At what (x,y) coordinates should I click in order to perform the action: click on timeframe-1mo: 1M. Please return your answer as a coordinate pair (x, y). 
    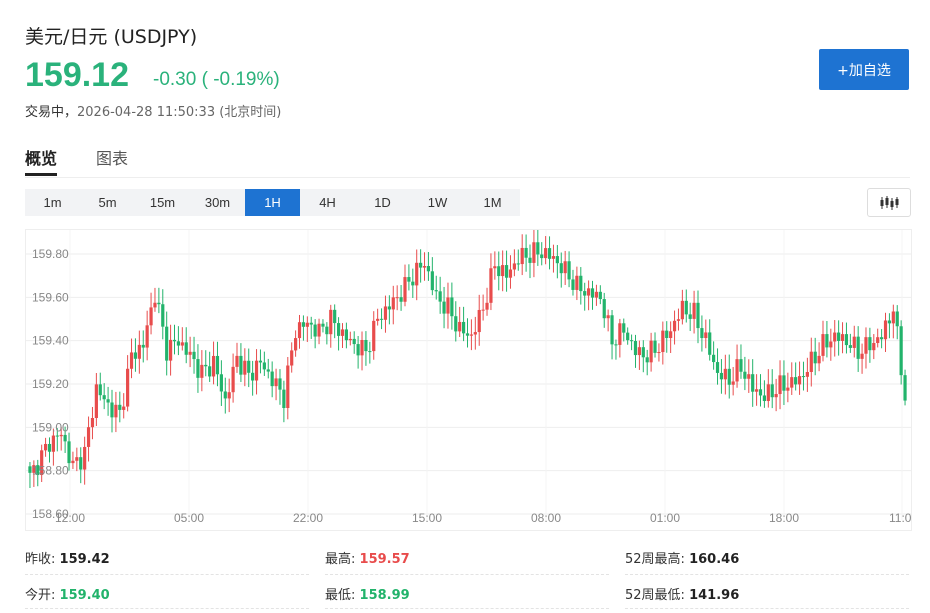
    Looking at the image, I should click on (492, 202).